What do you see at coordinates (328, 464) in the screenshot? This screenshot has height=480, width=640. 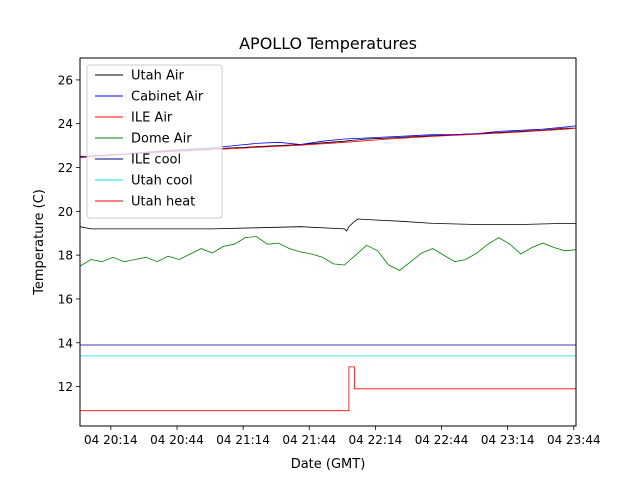 I see `x-axis-label: Date (GMT)` at bounding box center [328, 464].